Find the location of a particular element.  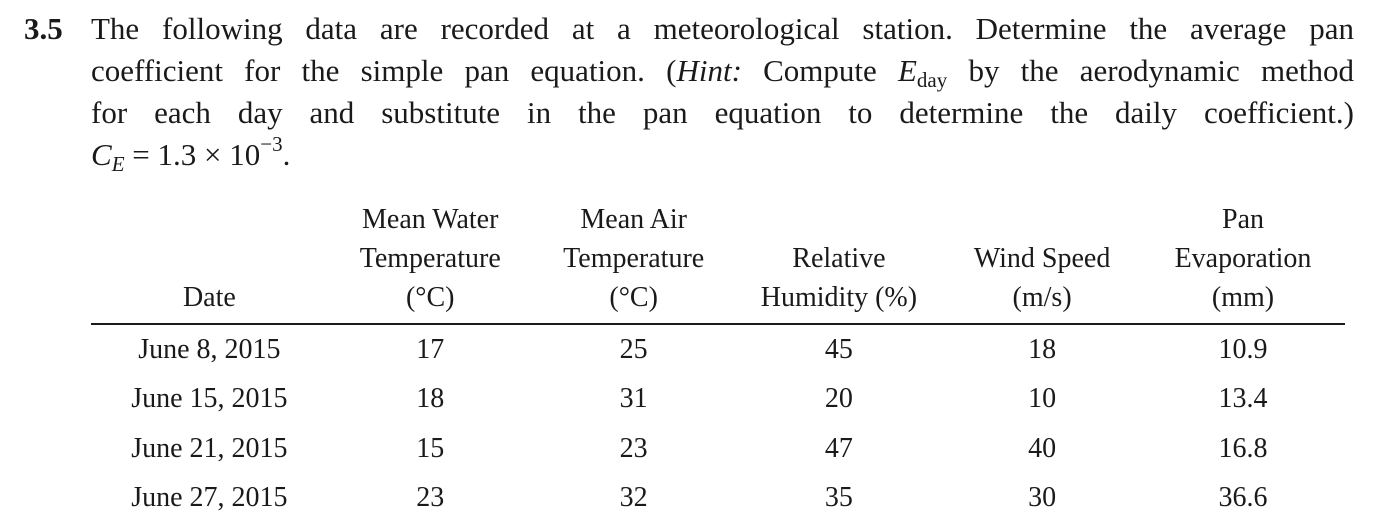

cell-wind-speed: 18 is located at coordinates (1042, 349).